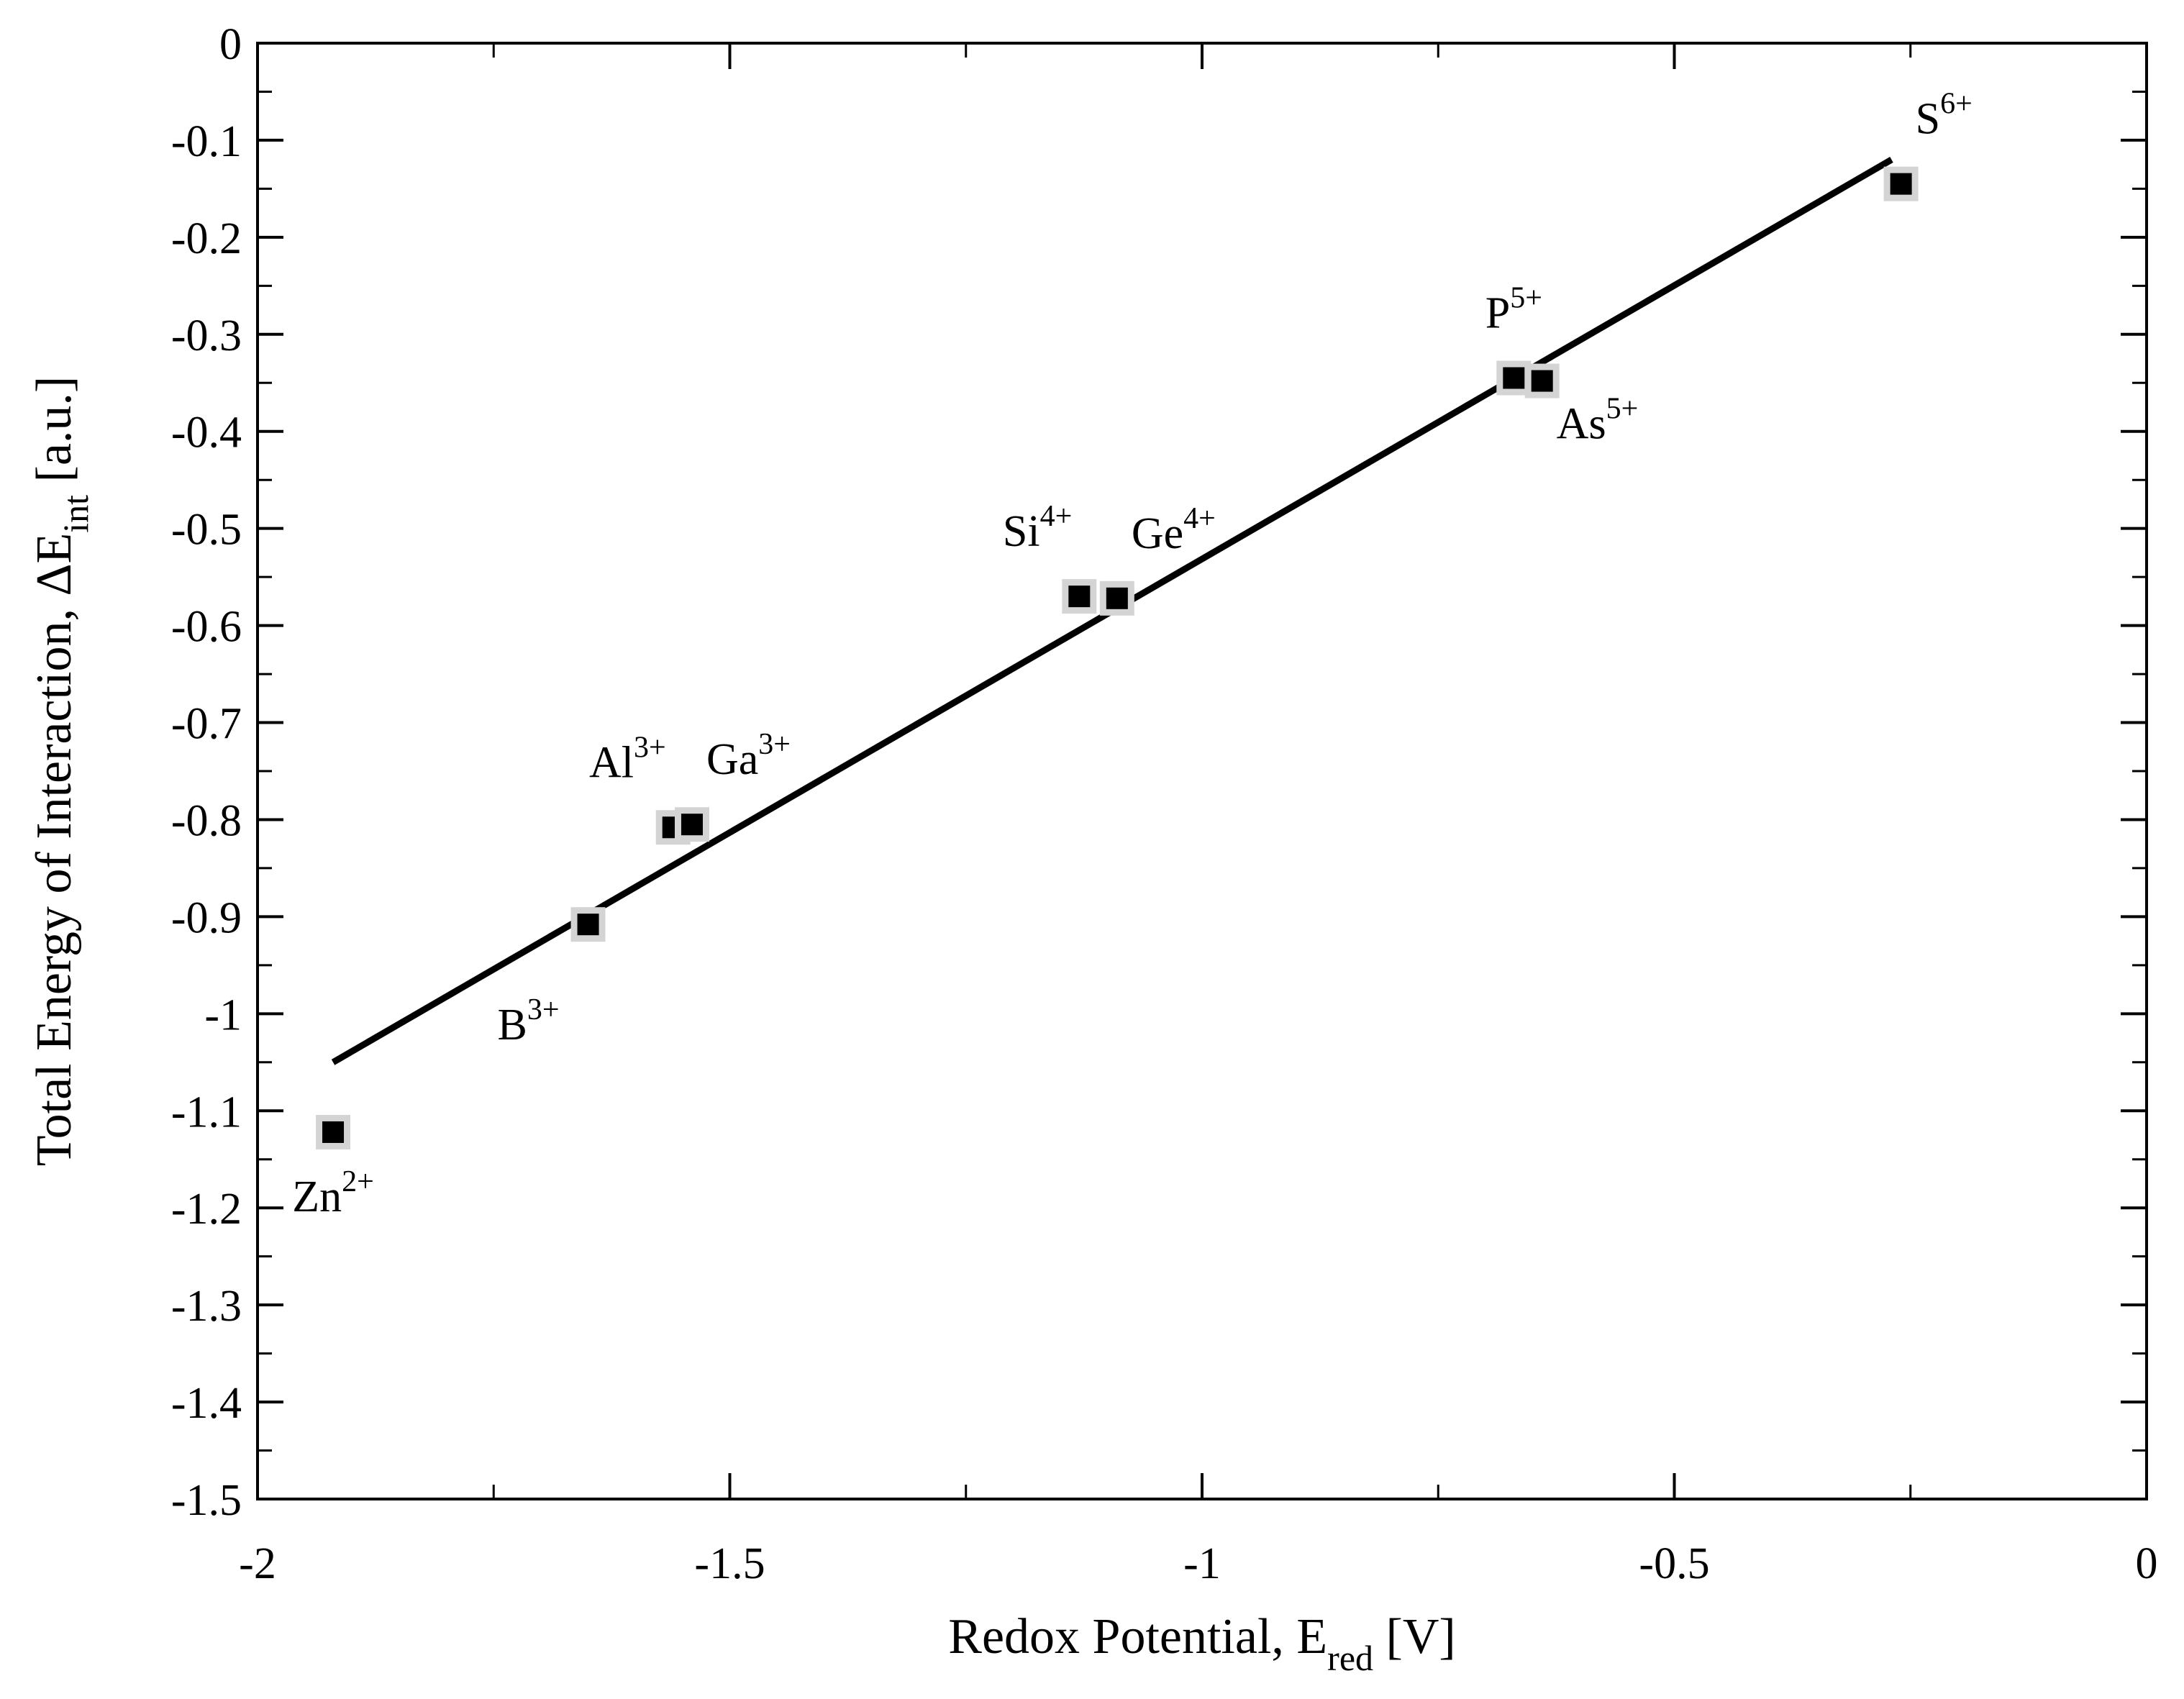 This screenshot has height=1699, width=2184. Describe the element at coordinates (206, 724) in the screenshot. I see `y-tick-label: -0.7` at that location.